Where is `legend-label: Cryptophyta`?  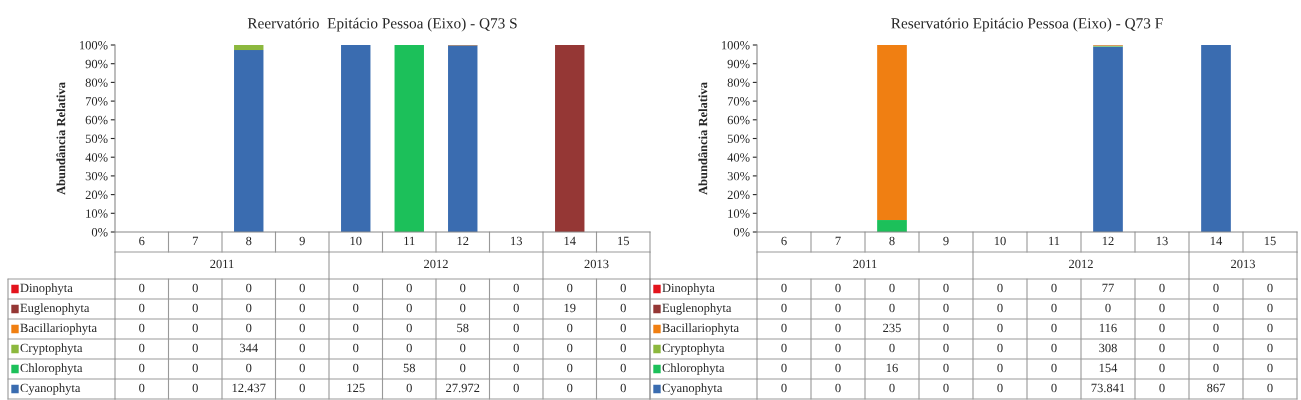
legend-label: Cryptophyta is located at coordinates (51, 349).